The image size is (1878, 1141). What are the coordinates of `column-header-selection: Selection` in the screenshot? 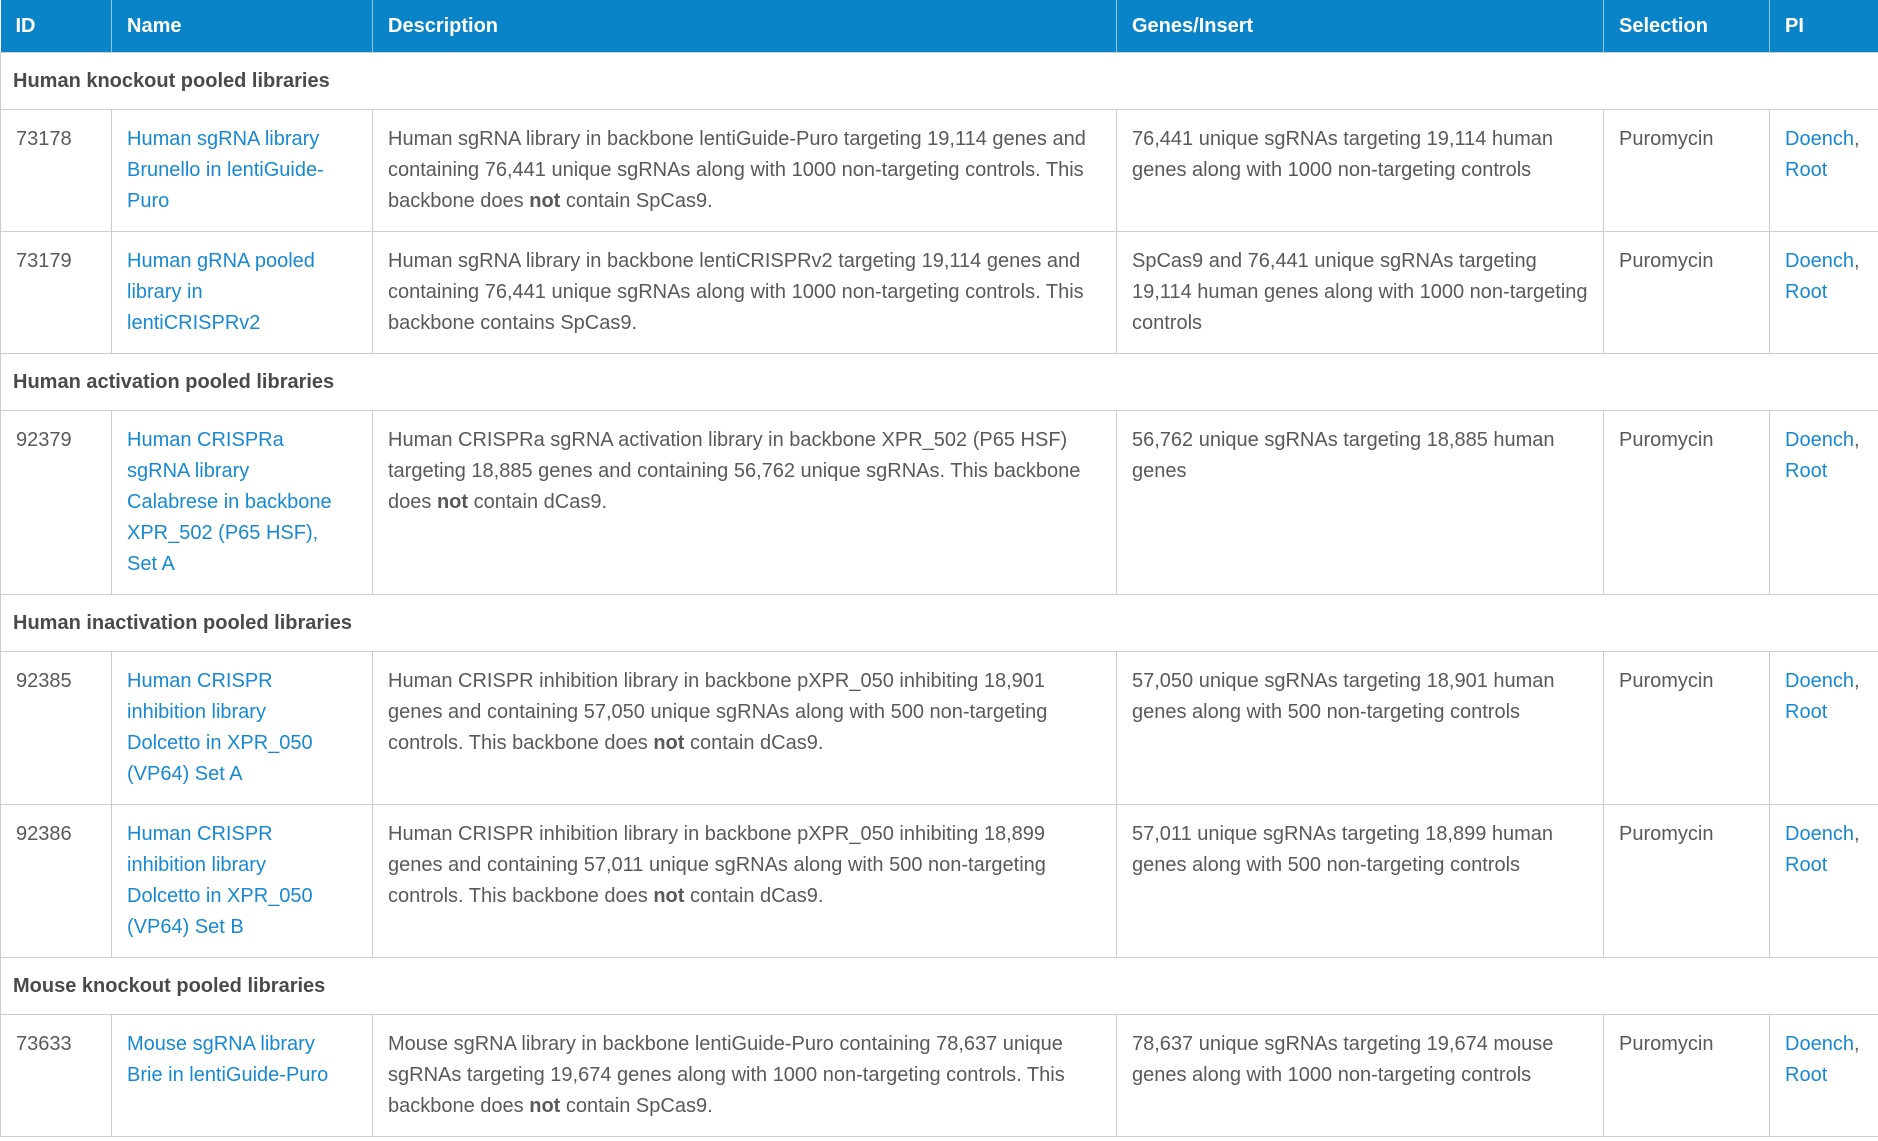 It's located at (1686, 26).